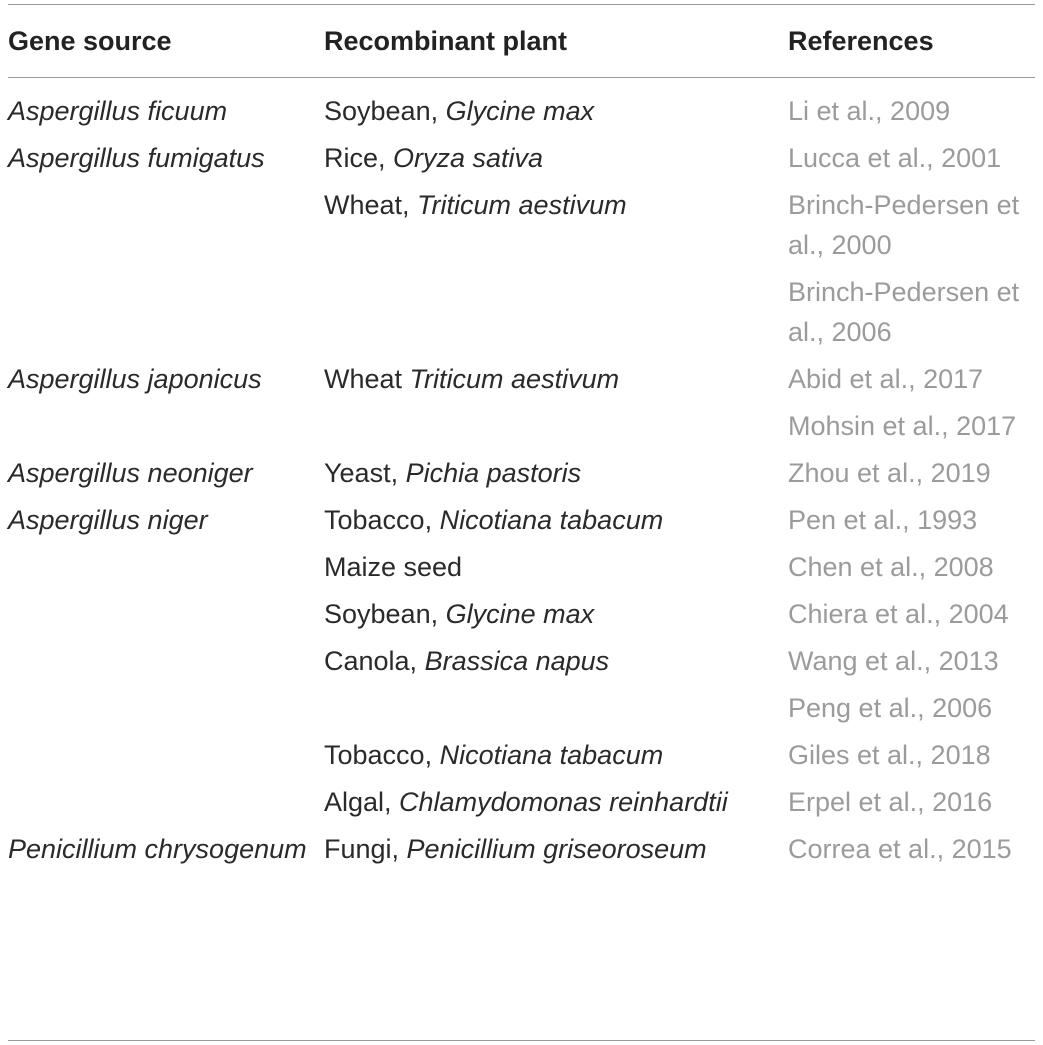 The image size is (1043, 1045). I want to click on references-cell: Chiera et al., 2004, so click(911, 617).